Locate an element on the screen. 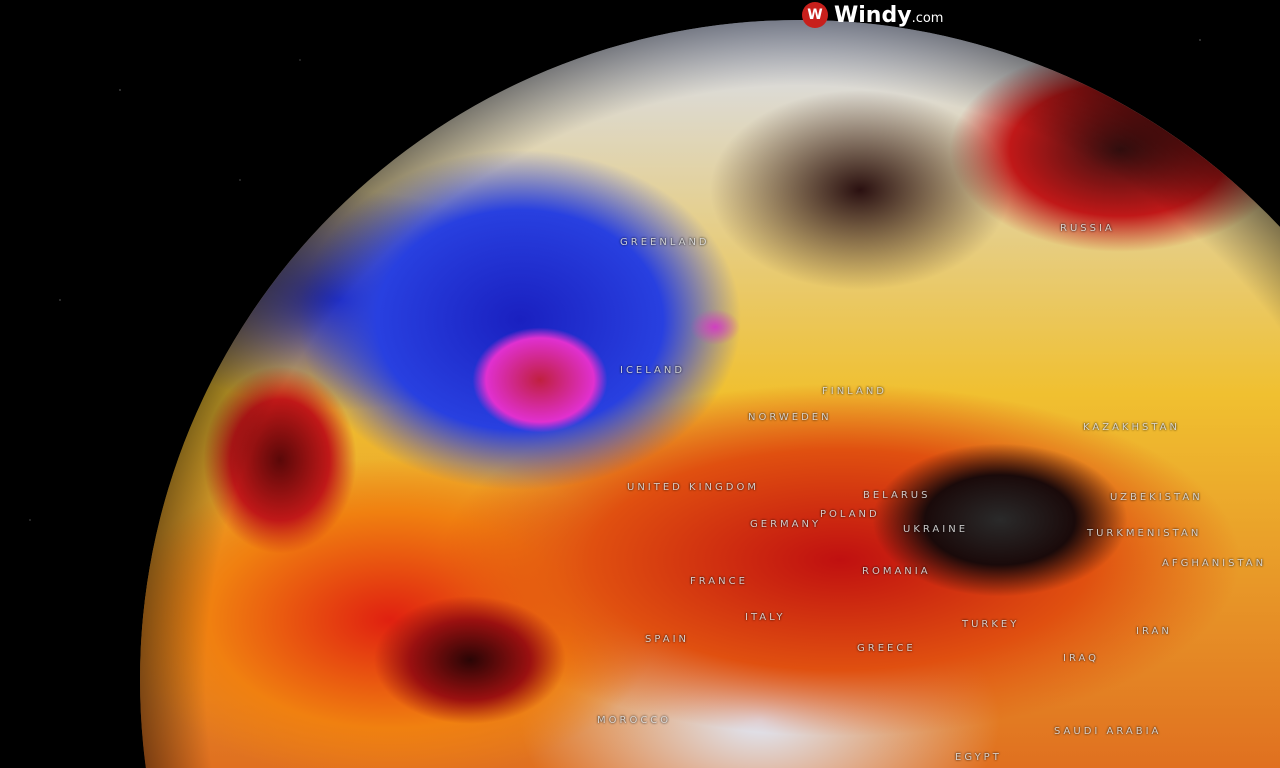 This screenshot has width=1280, height=768. windy-logo: W Windy.com is located at coordinates (872, 15).